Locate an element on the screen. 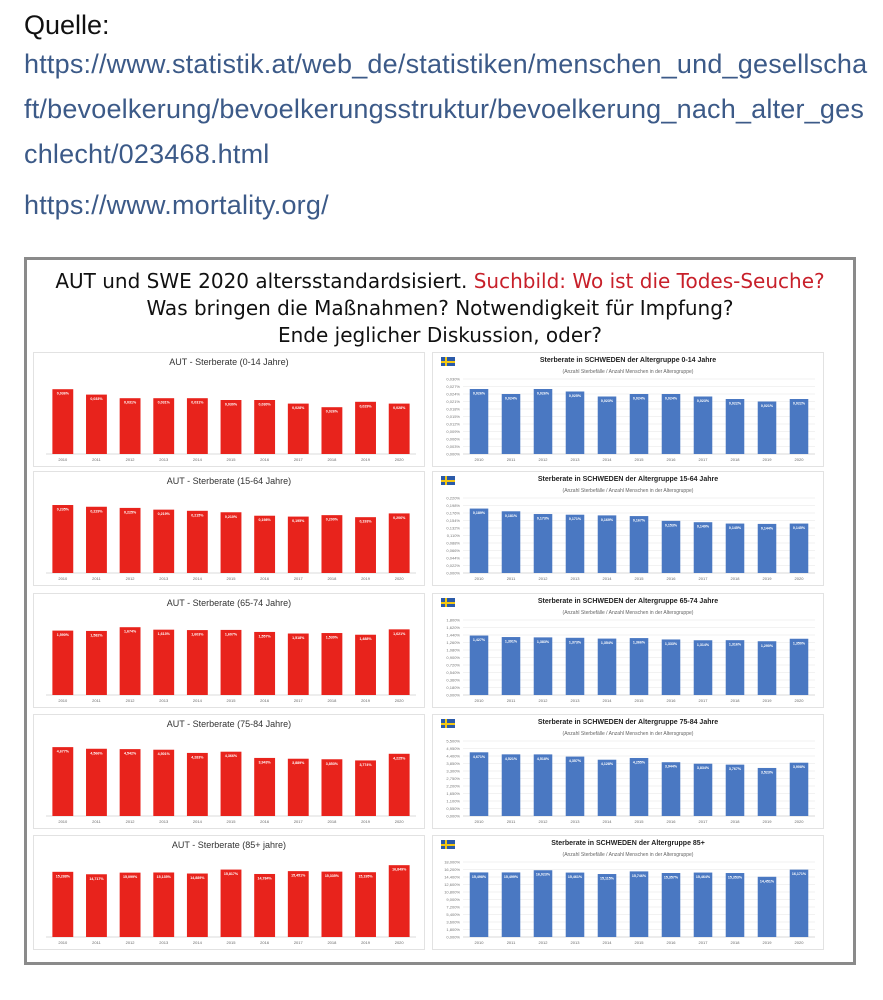  bar-data-label: 15,464% is located at coordinates (703, 877).